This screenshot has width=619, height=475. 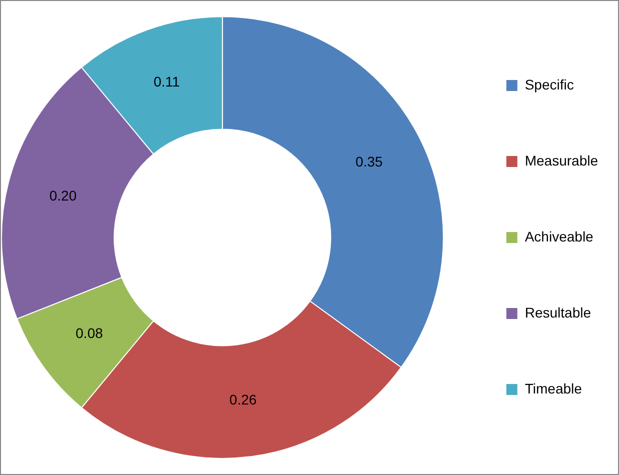 I want to click on data-label: 0.35, so click(x=369, y=162).